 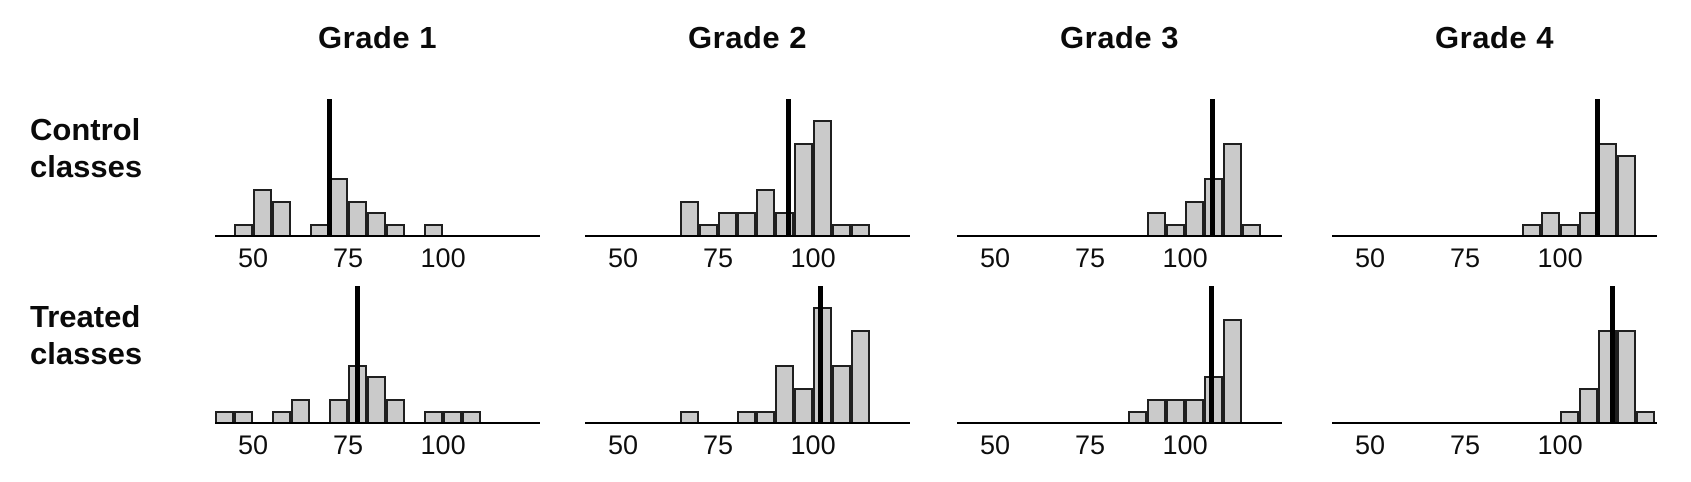 I want to click on histogram-panel-treated-grade-1: 50 75 100, so click(x=377, y=366).